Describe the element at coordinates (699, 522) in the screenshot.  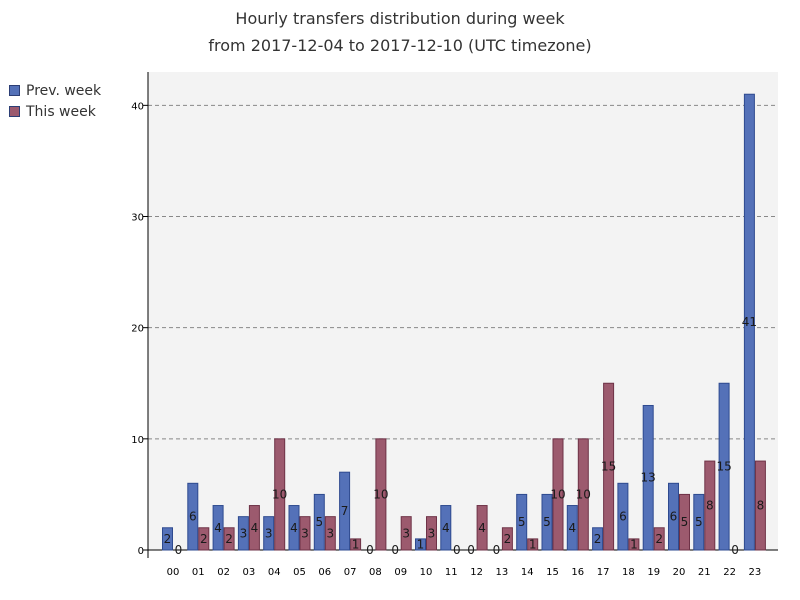
I see `data-label-prev-week-21: 5` at that location.